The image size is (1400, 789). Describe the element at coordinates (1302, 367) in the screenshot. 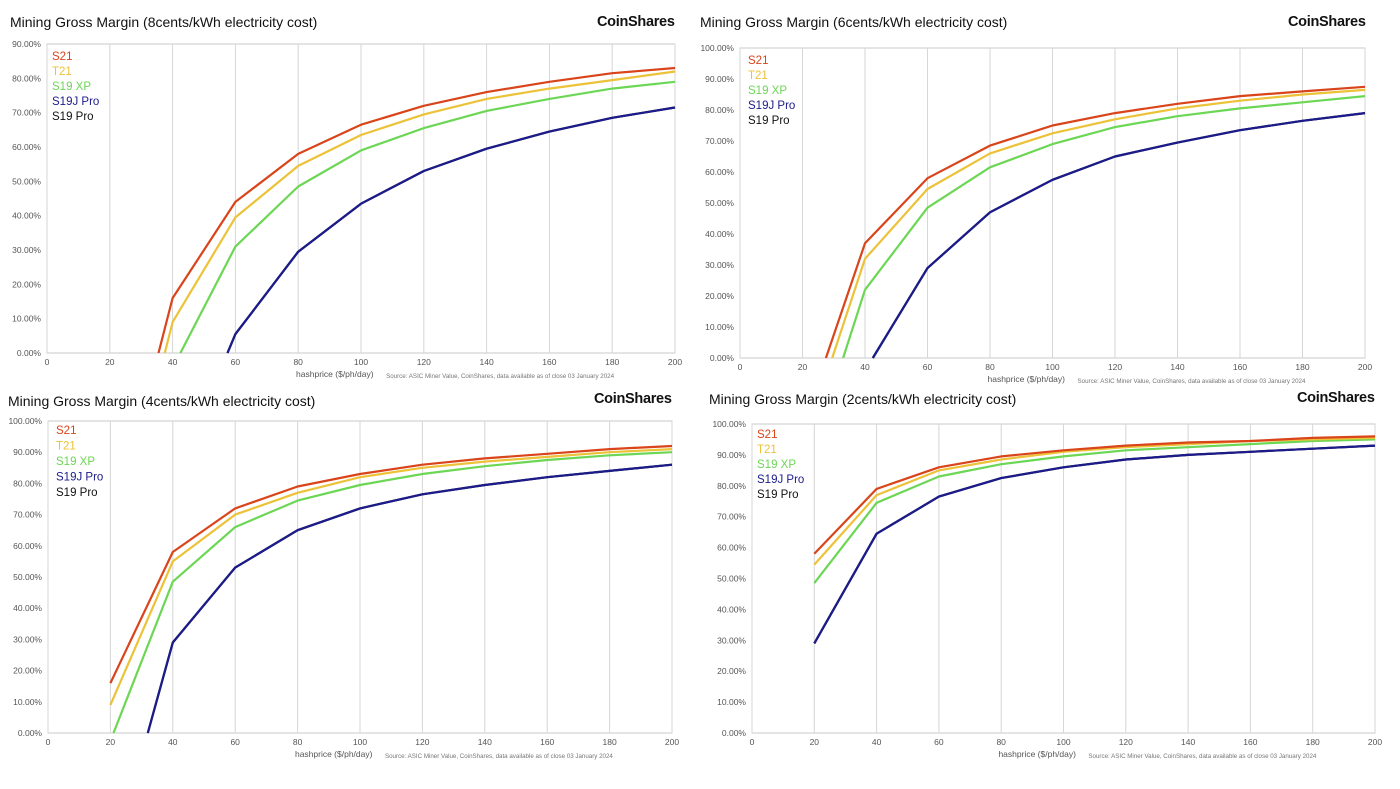

I see `x-tick-label: 180` at that location.